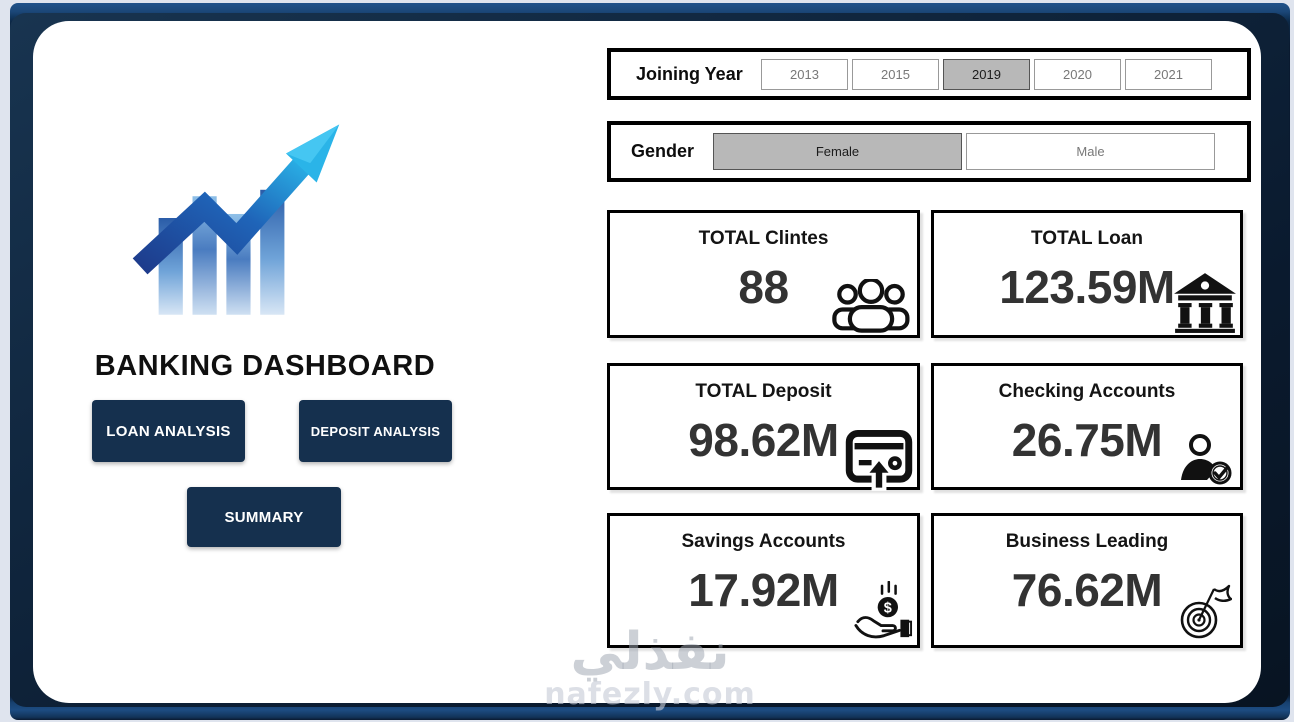  Describe the element at coordinates (763, 590) in the screenshot. I see `kpi-value: 17.92M` at that location.